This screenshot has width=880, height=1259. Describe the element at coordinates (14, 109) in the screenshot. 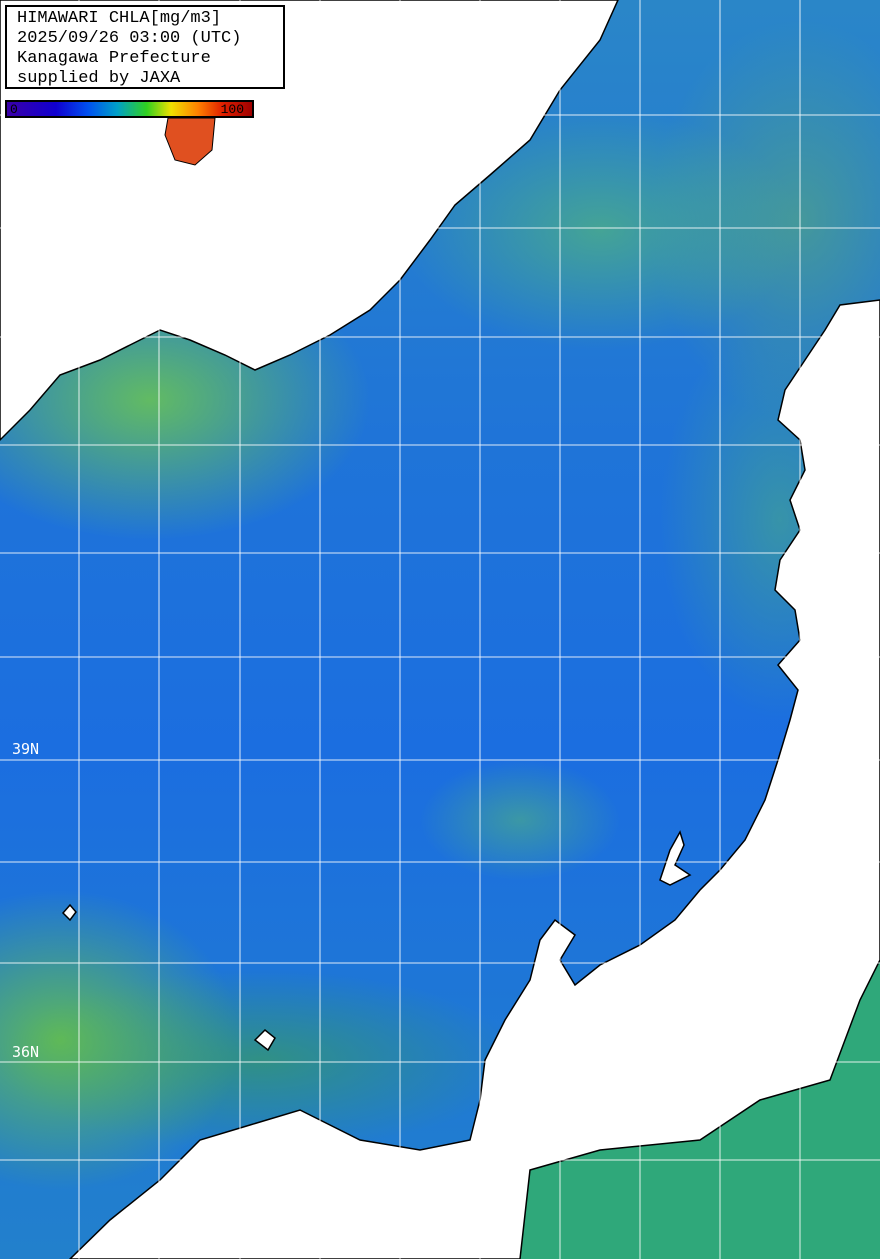

I see `colorbar-min-label: 0` at that location.